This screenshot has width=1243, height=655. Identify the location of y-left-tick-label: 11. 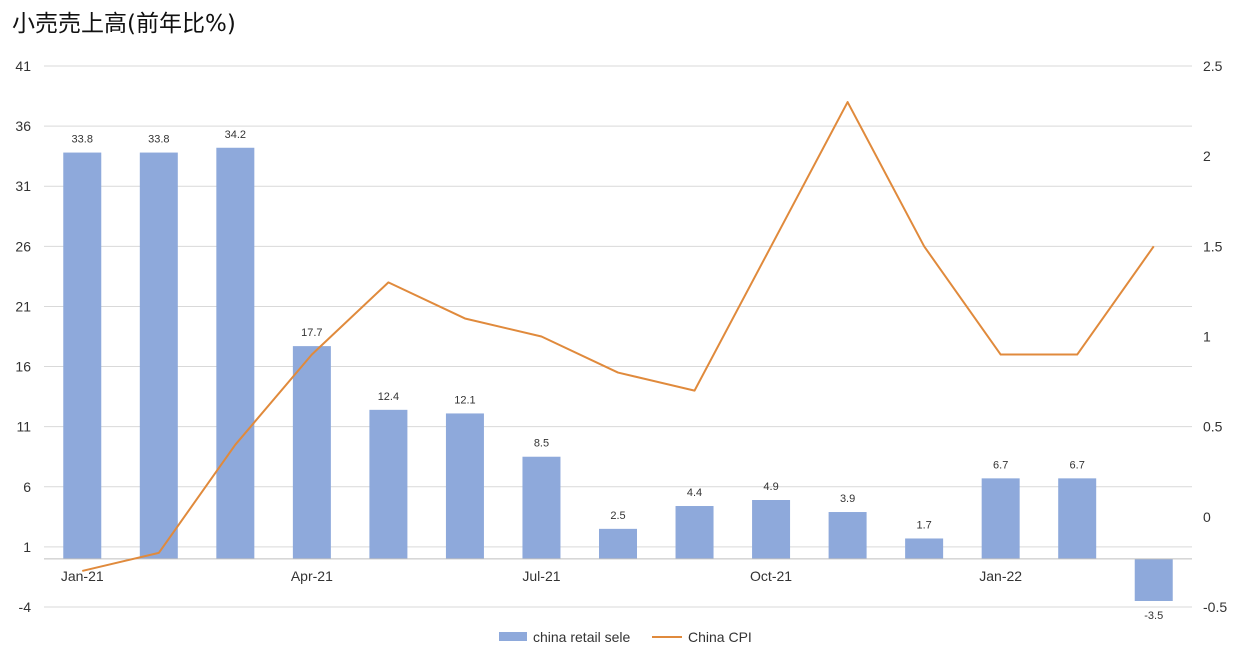
(23, 427).